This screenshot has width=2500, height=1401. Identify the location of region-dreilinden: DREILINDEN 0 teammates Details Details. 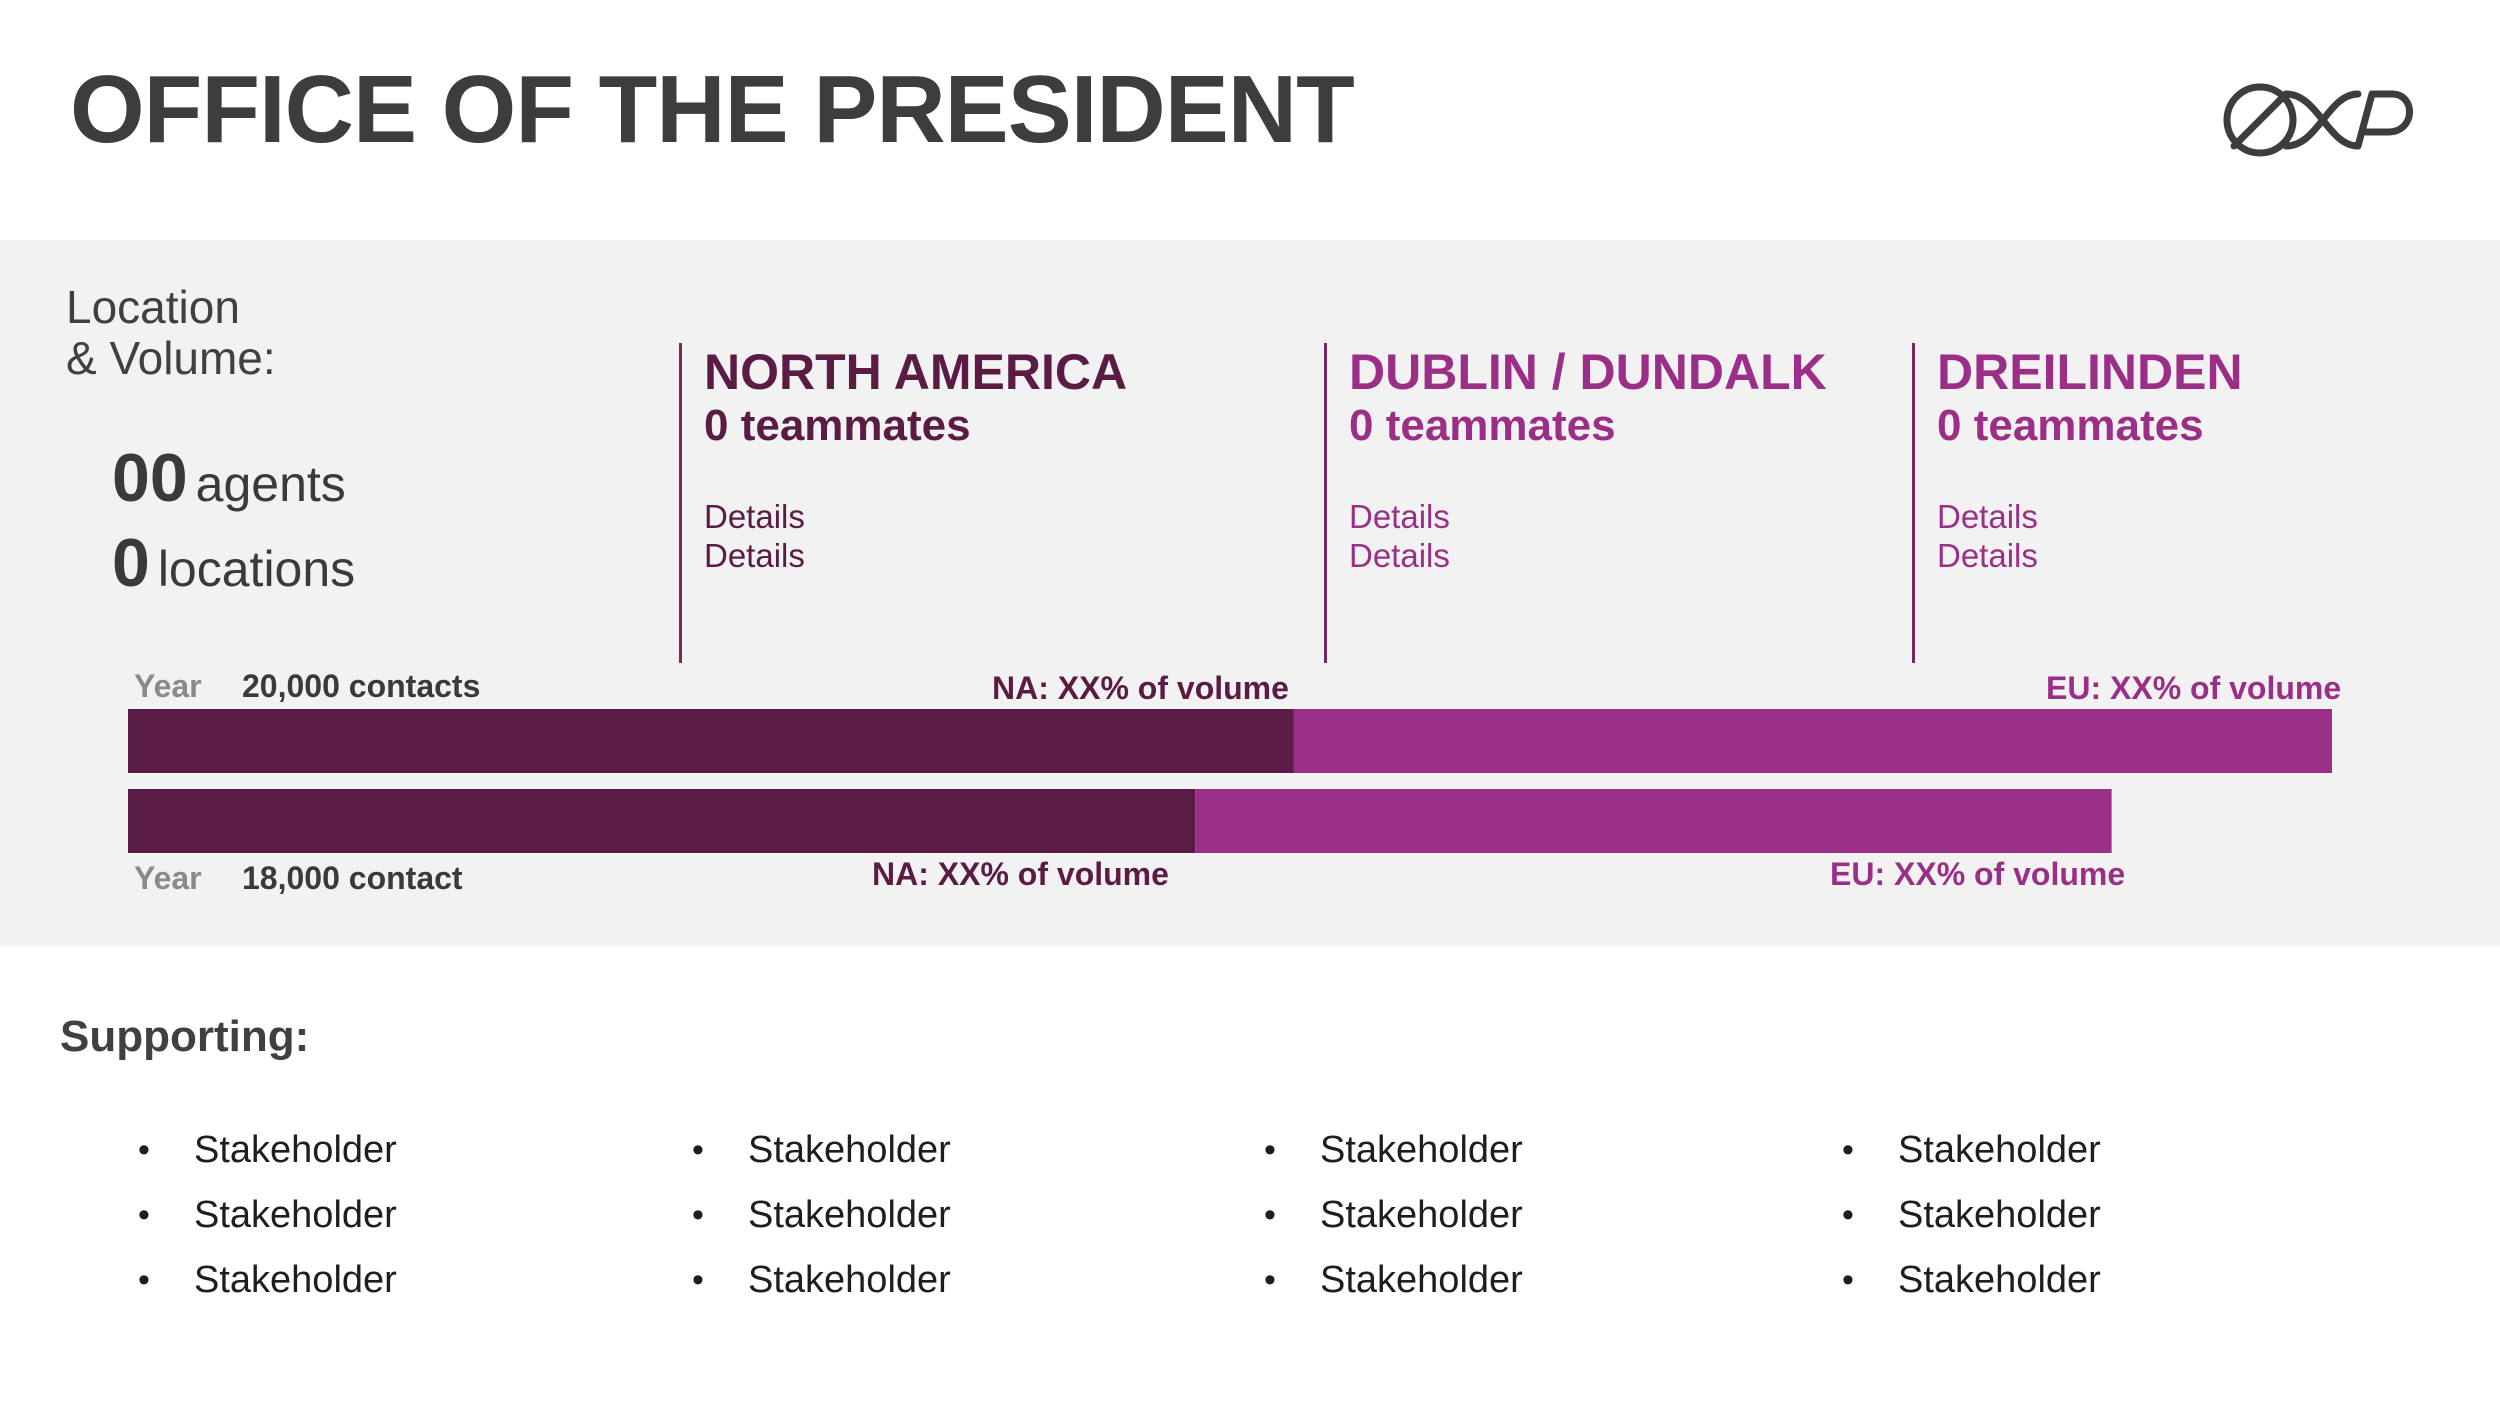
(2077, 503).